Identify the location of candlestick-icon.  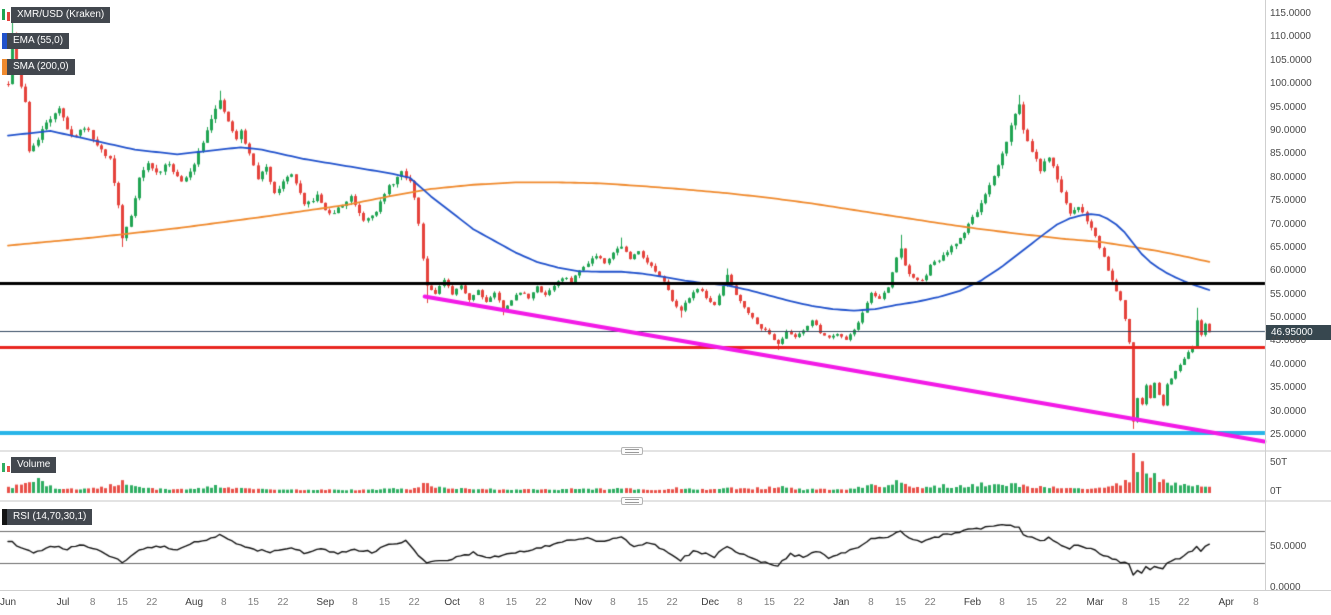
(6, 15).